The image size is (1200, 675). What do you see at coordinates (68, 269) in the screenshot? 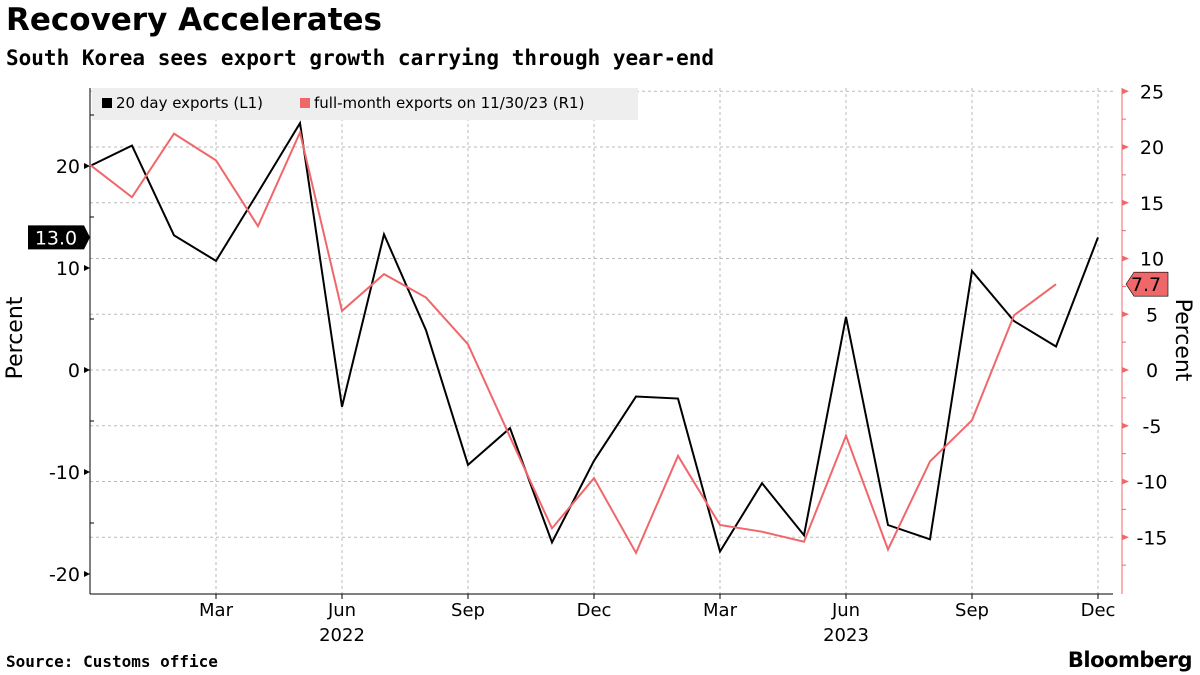
I see `left-tick-label: 10` at bounding box center [68, 269].